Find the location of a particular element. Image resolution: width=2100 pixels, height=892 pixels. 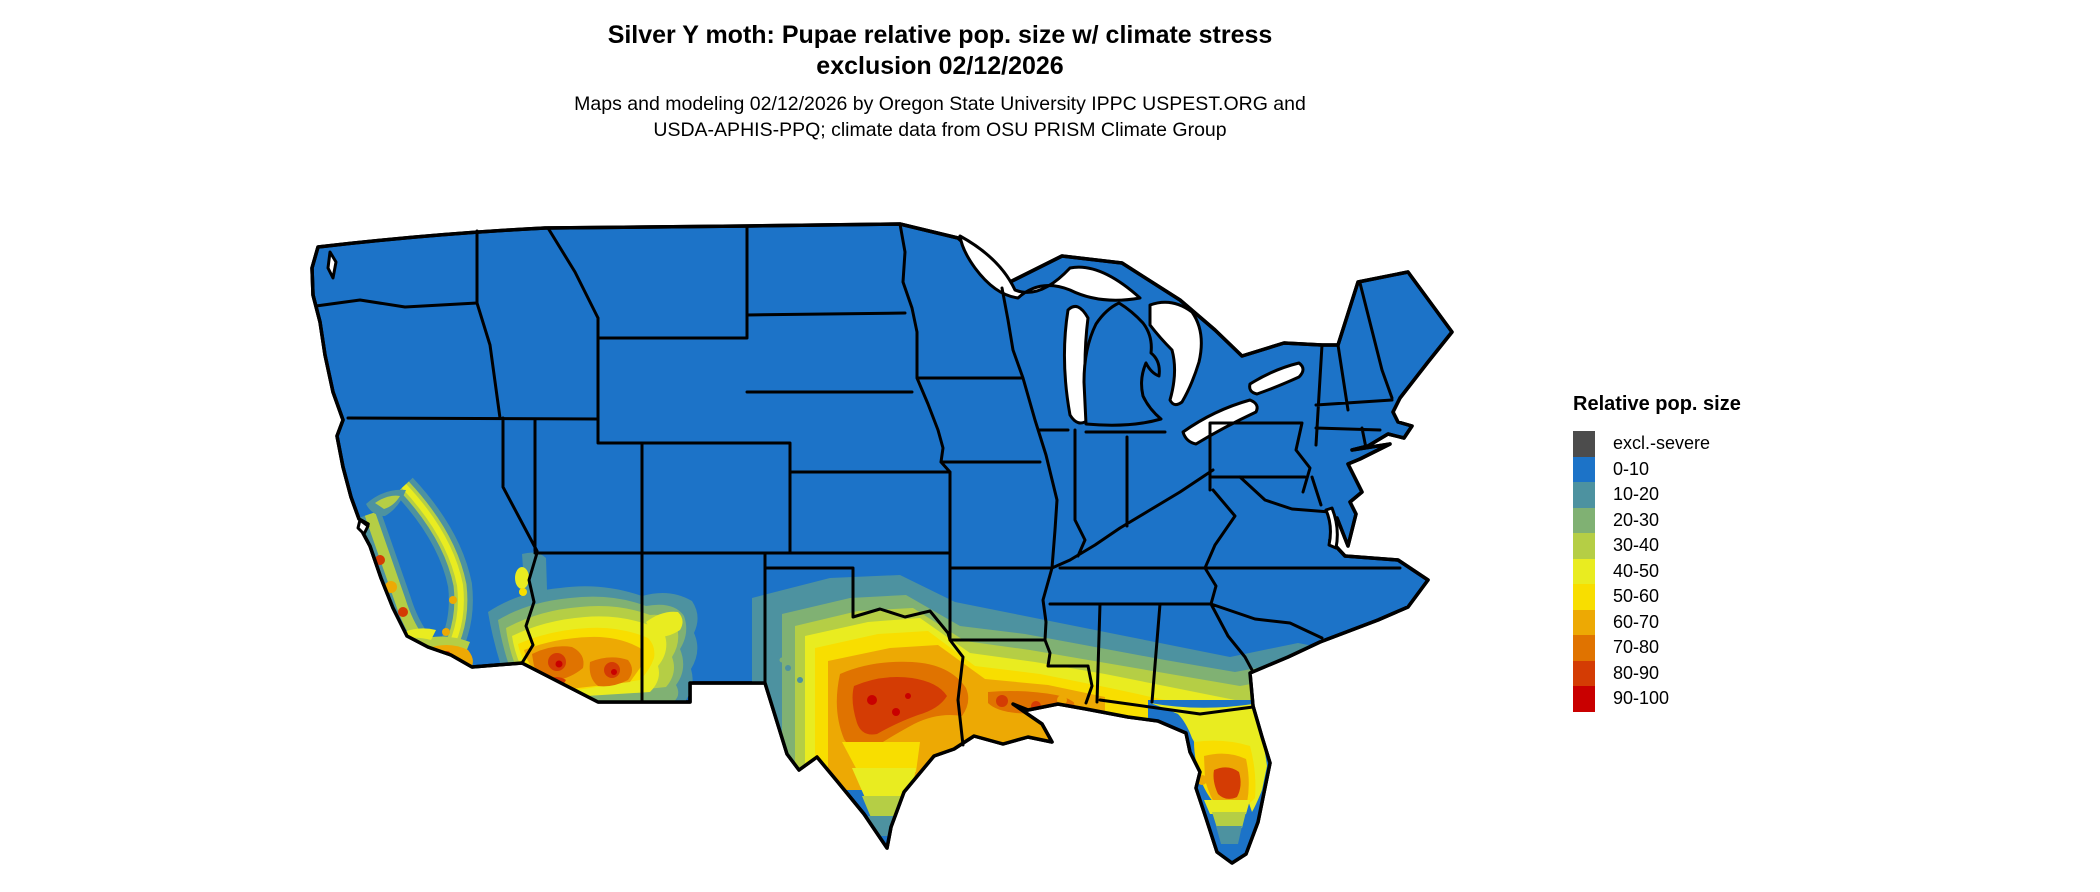

legend-item: 60-70 is located at coordinates (1657, 622).